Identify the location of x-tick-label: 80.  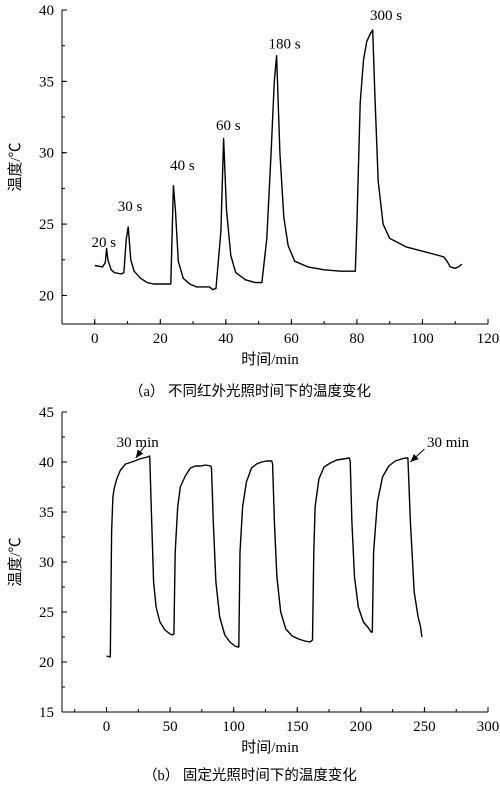
(356, 339).